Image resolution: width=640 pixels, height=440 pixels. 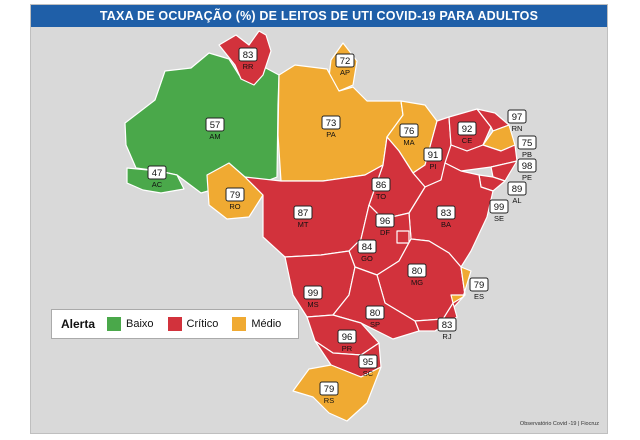 I want to click on state-abbreviation: MT, so click(x=303, y=224).